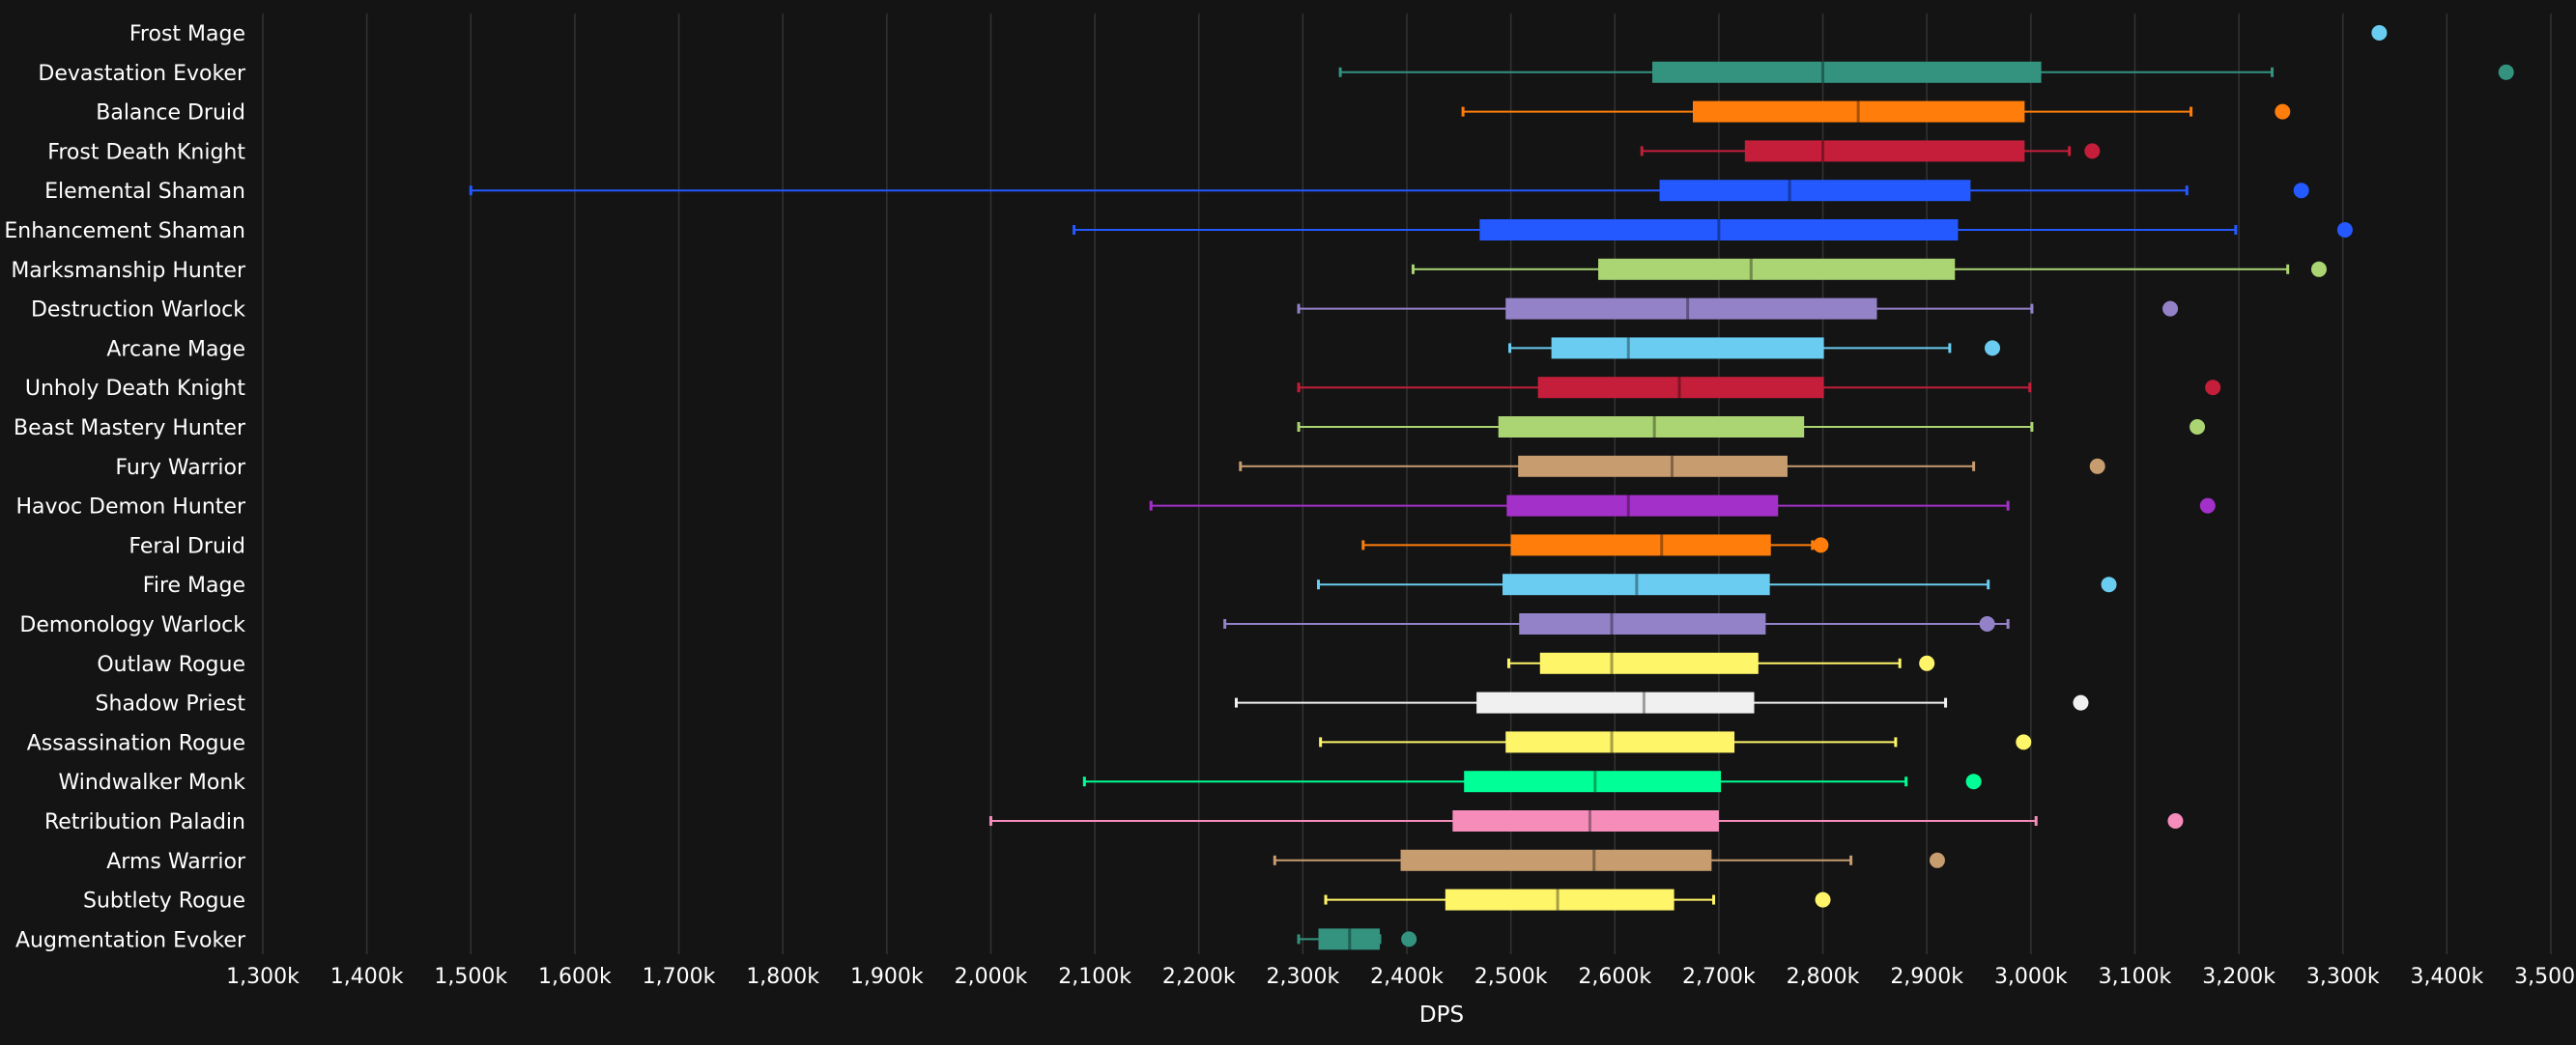 The height and width of the screenshot is (1045, 2576). I want to click on category-label: Arms Warrior, so click(176, 862).